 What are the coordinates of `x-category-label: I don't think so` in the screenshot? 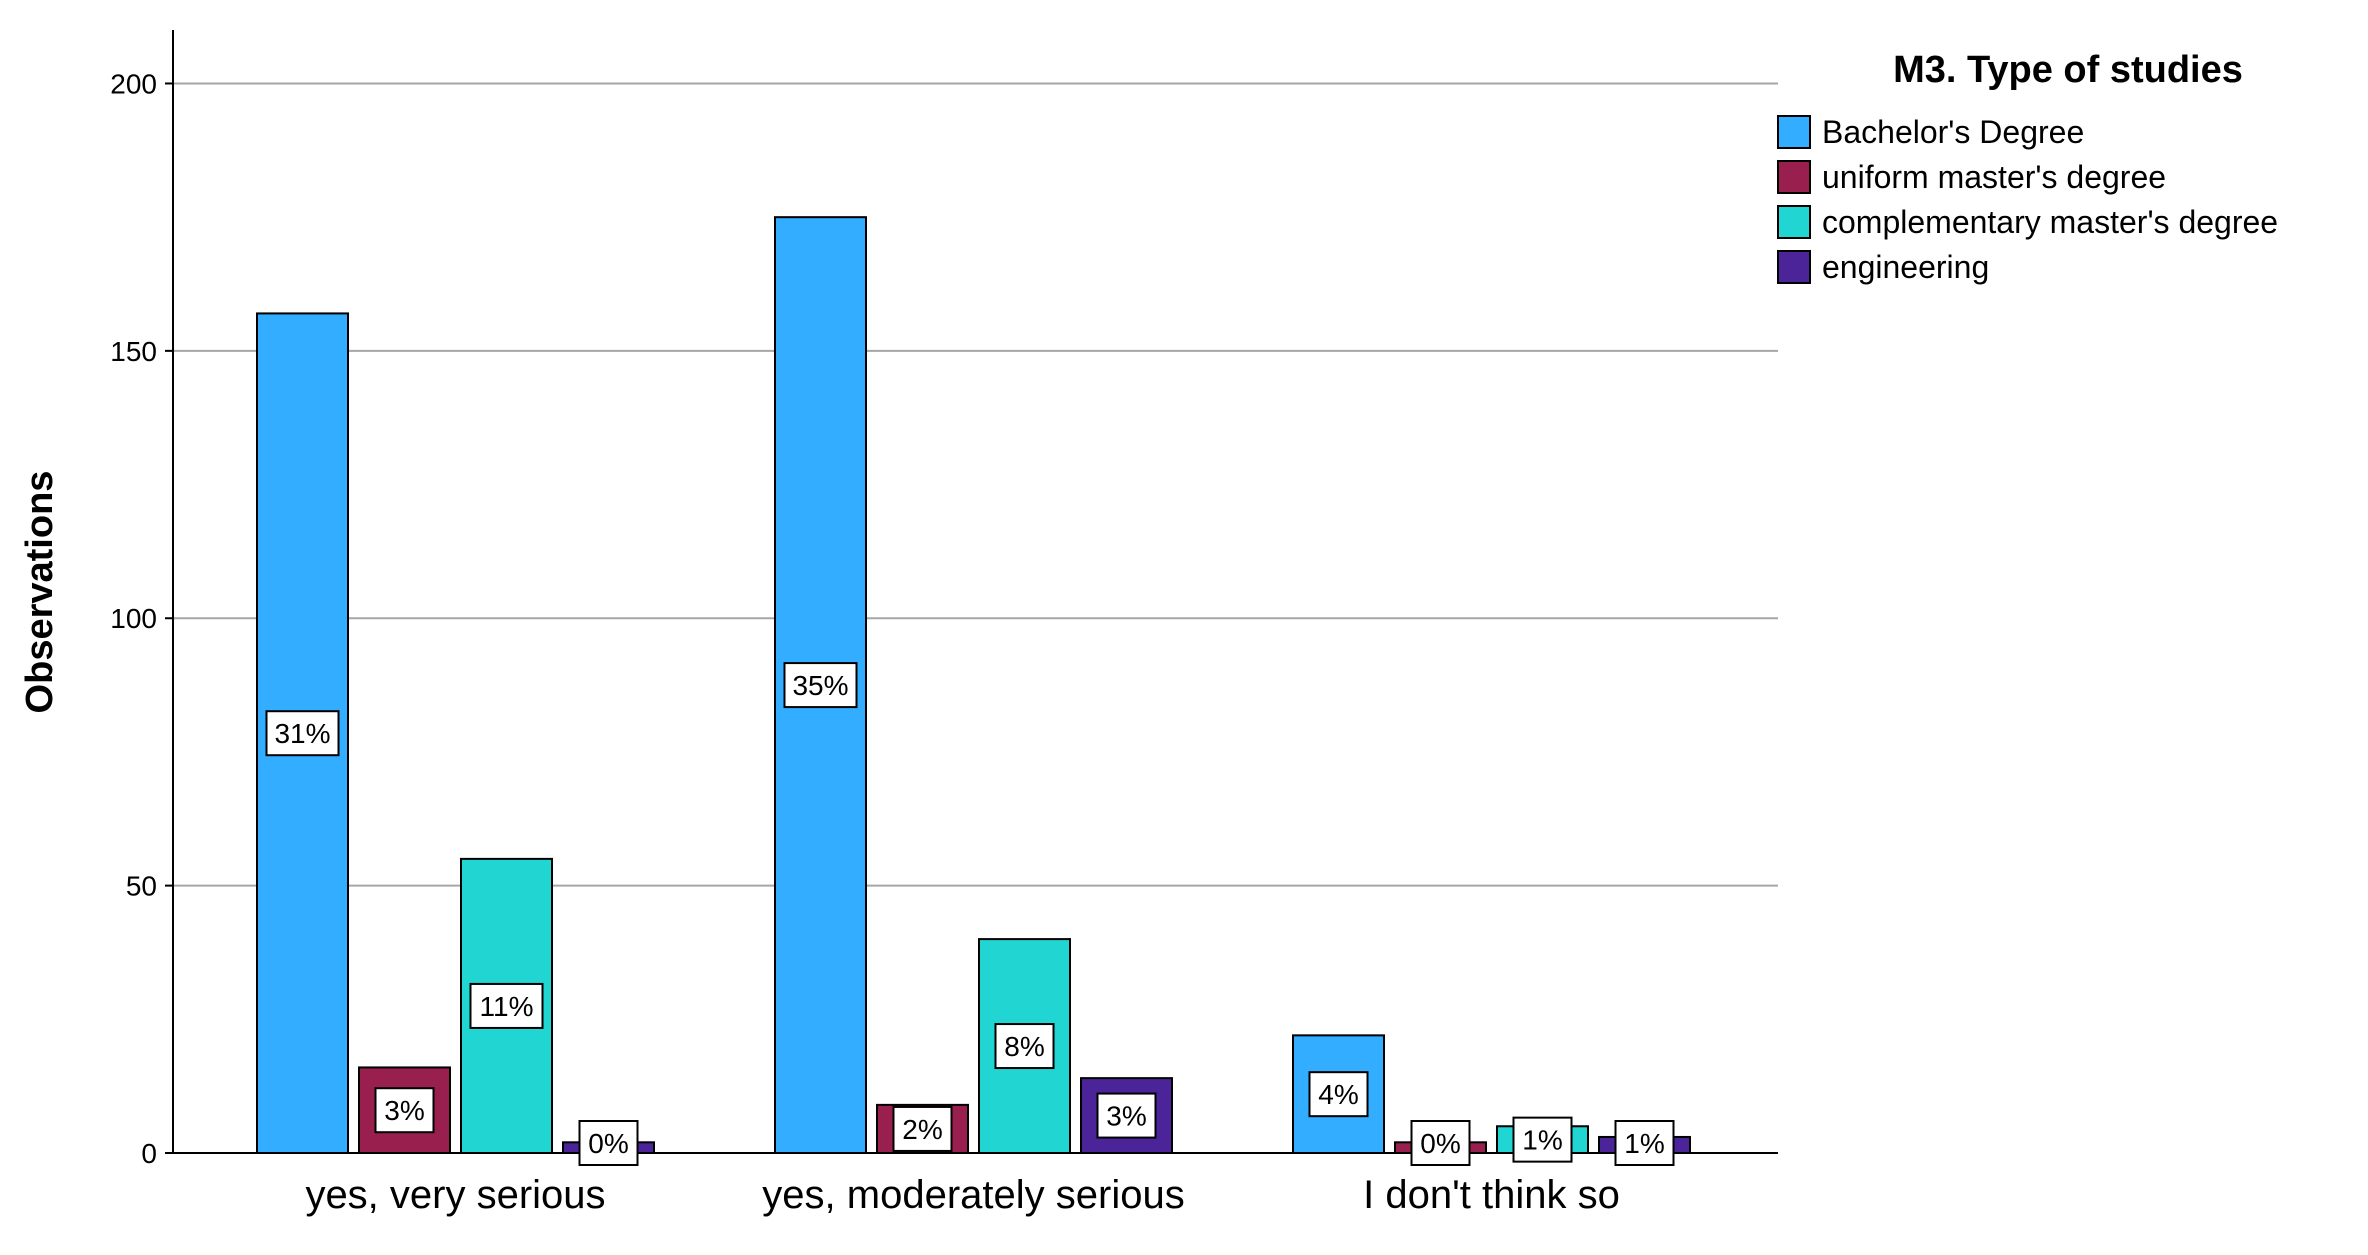 It's located at (1491, 1195).